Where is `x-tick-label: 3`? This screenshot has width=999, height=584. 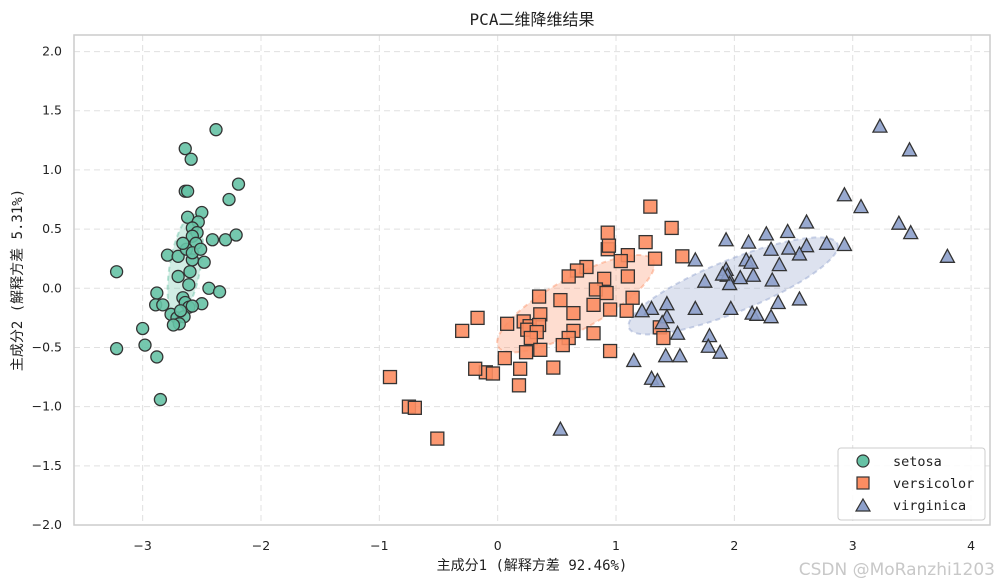
x-tick-label: 3 is located at coordinates (853, 545).